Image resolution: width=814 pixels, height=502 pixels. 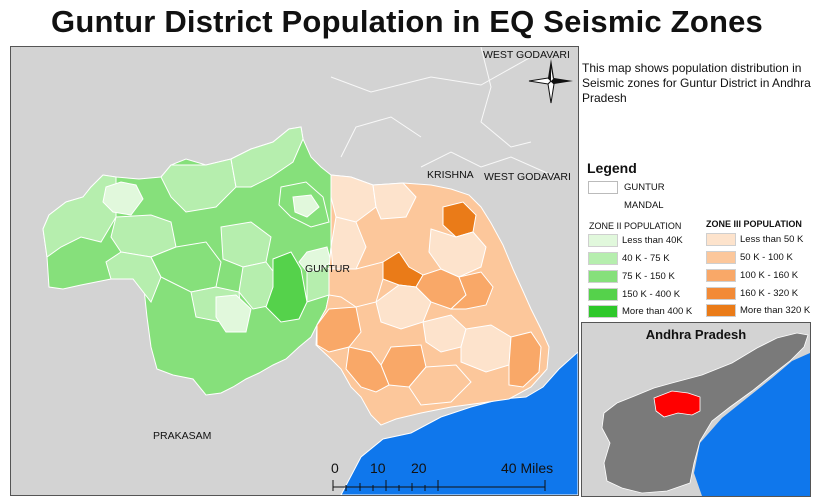 I want to click on zone3-mandal-n, so click(x=440, y=385).